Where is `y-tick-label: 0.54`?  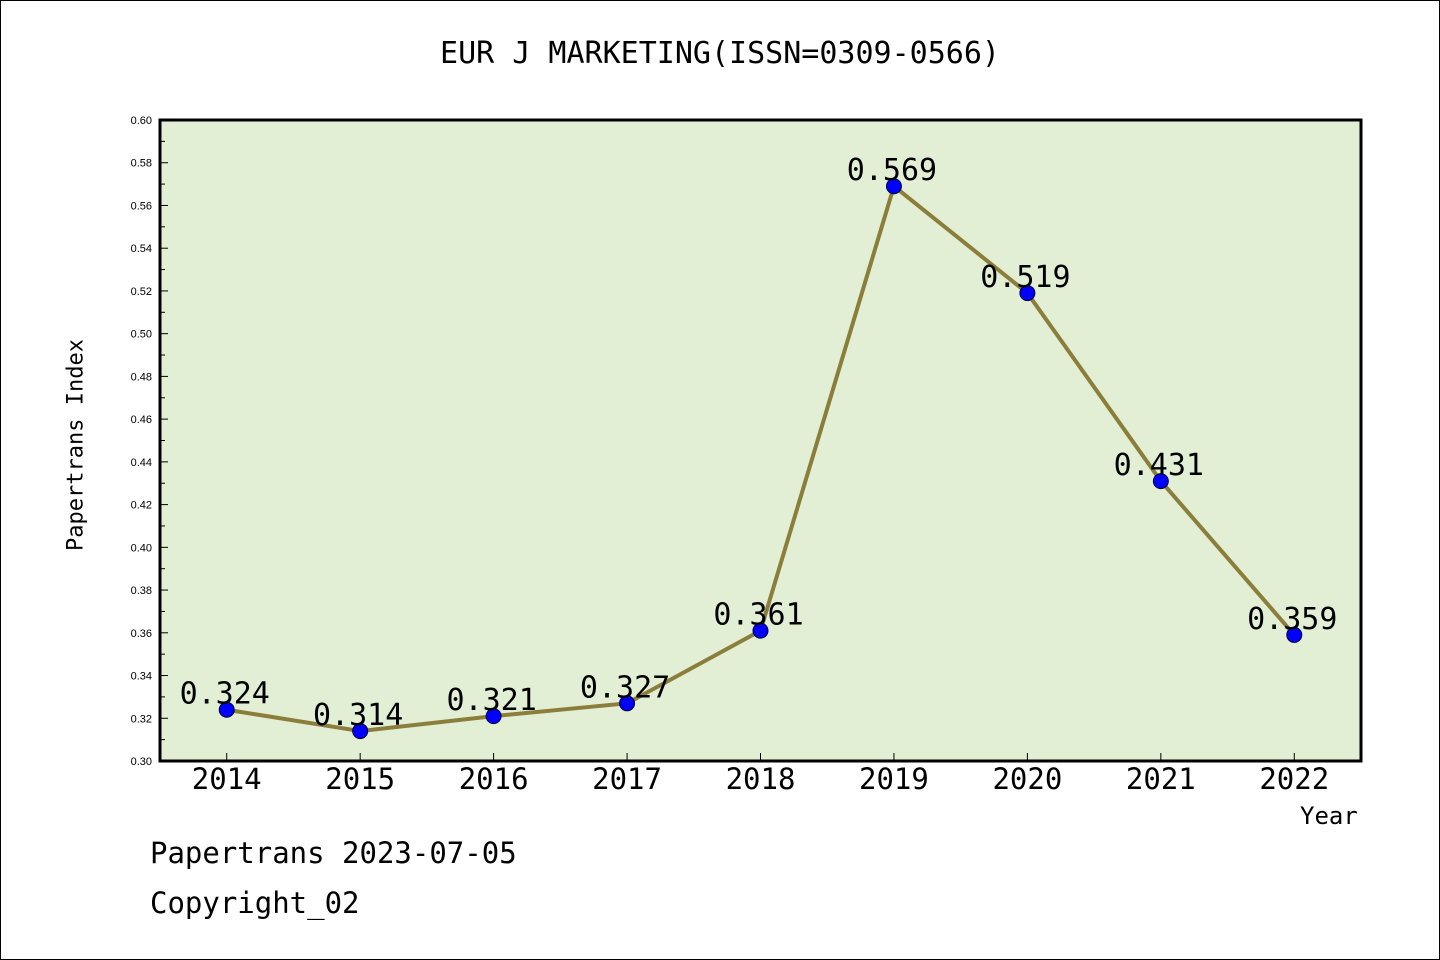
y-tick-label: 0.54 is located at coordinates (141, 249).